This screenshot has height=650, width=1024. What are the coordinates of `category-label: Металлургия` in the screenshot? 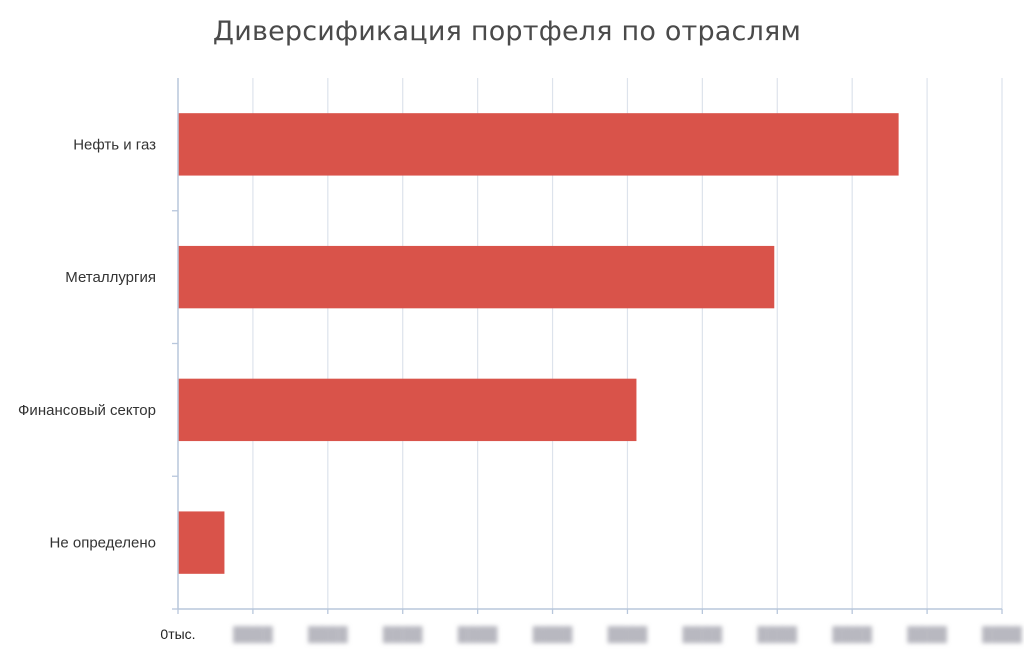 It's located at (110, 277).